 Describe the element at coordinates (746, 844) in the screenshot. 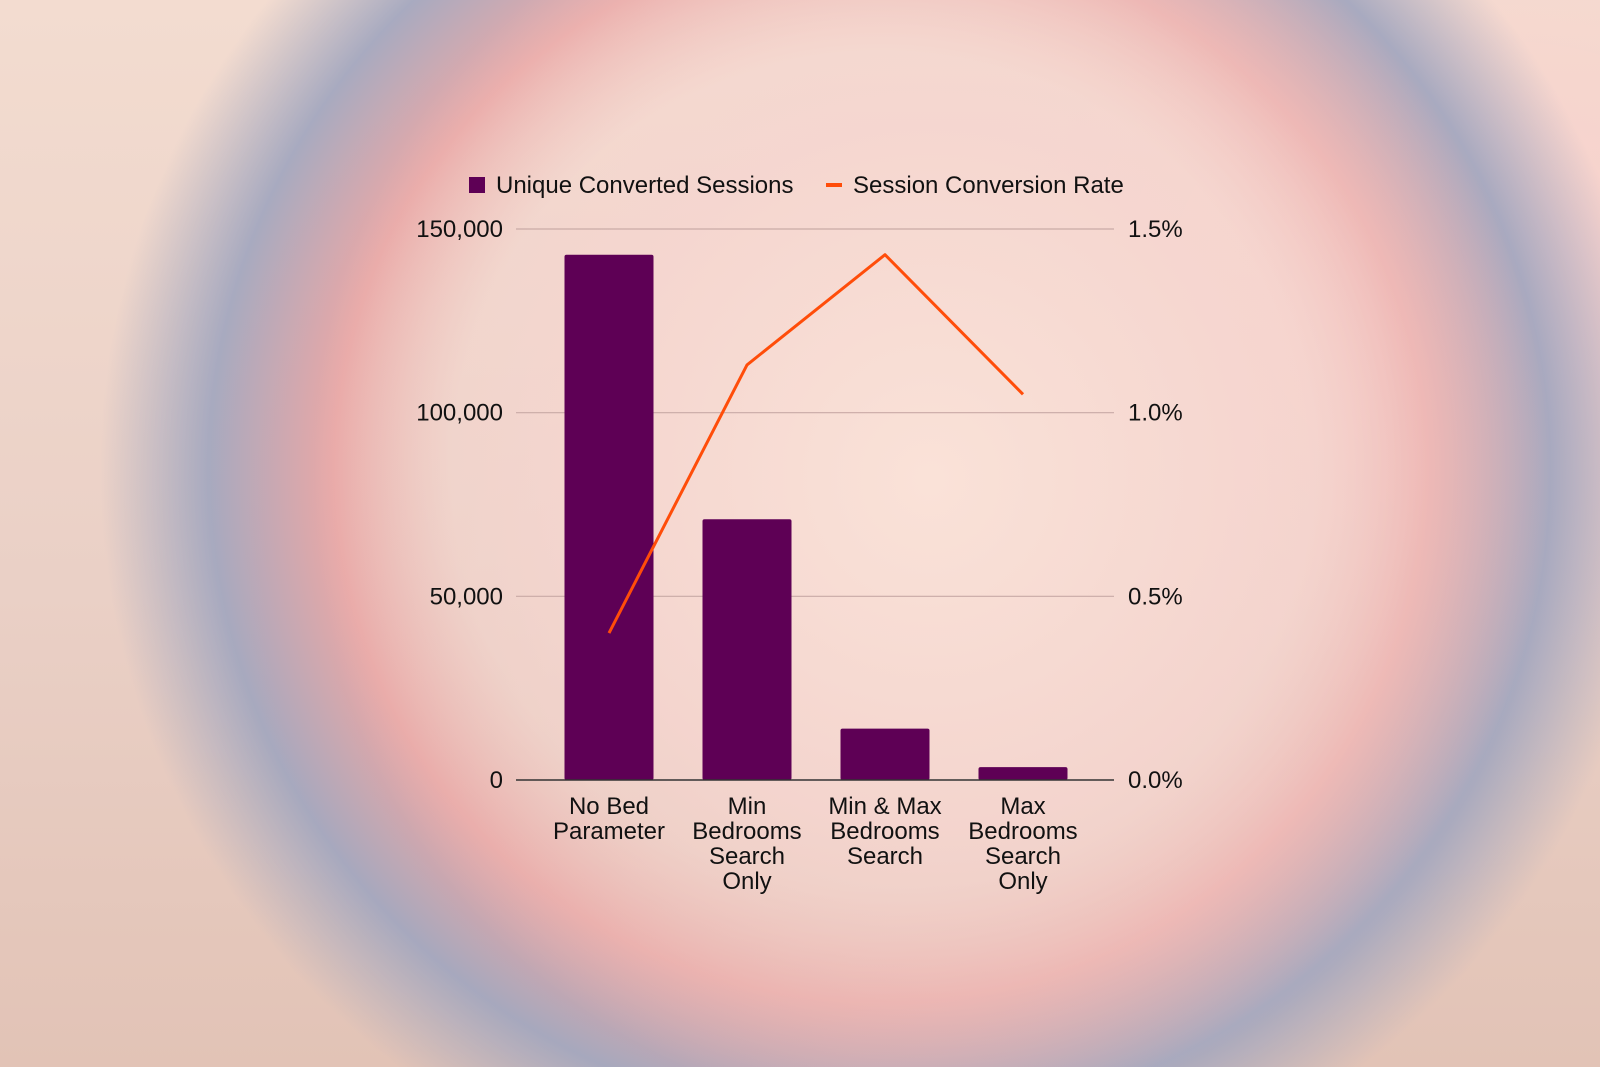

I see `category-label: Min Bedrooms Search Only` at that location.